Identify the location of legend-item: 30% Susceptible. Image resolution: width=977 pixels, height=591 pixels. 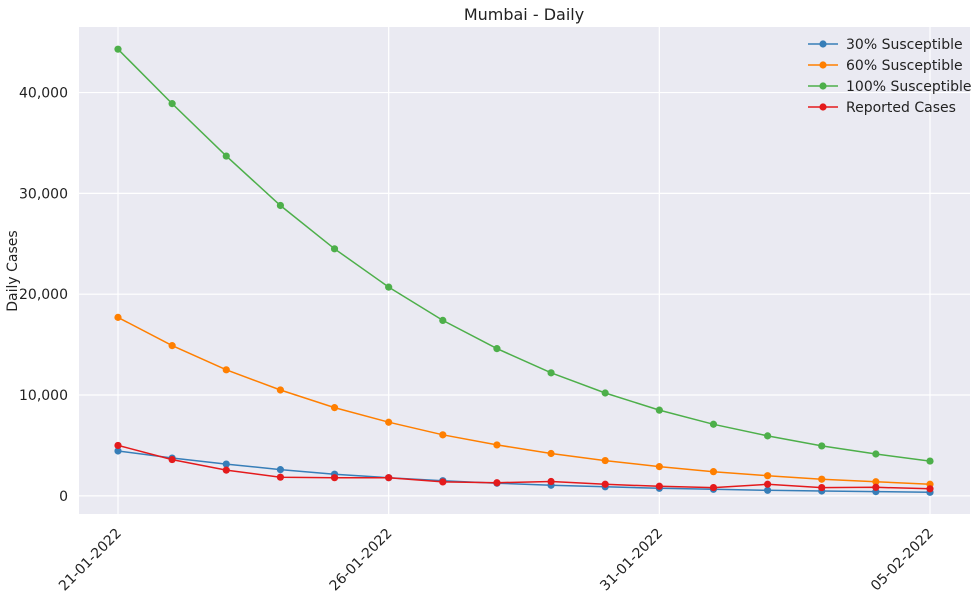
(885, 45).